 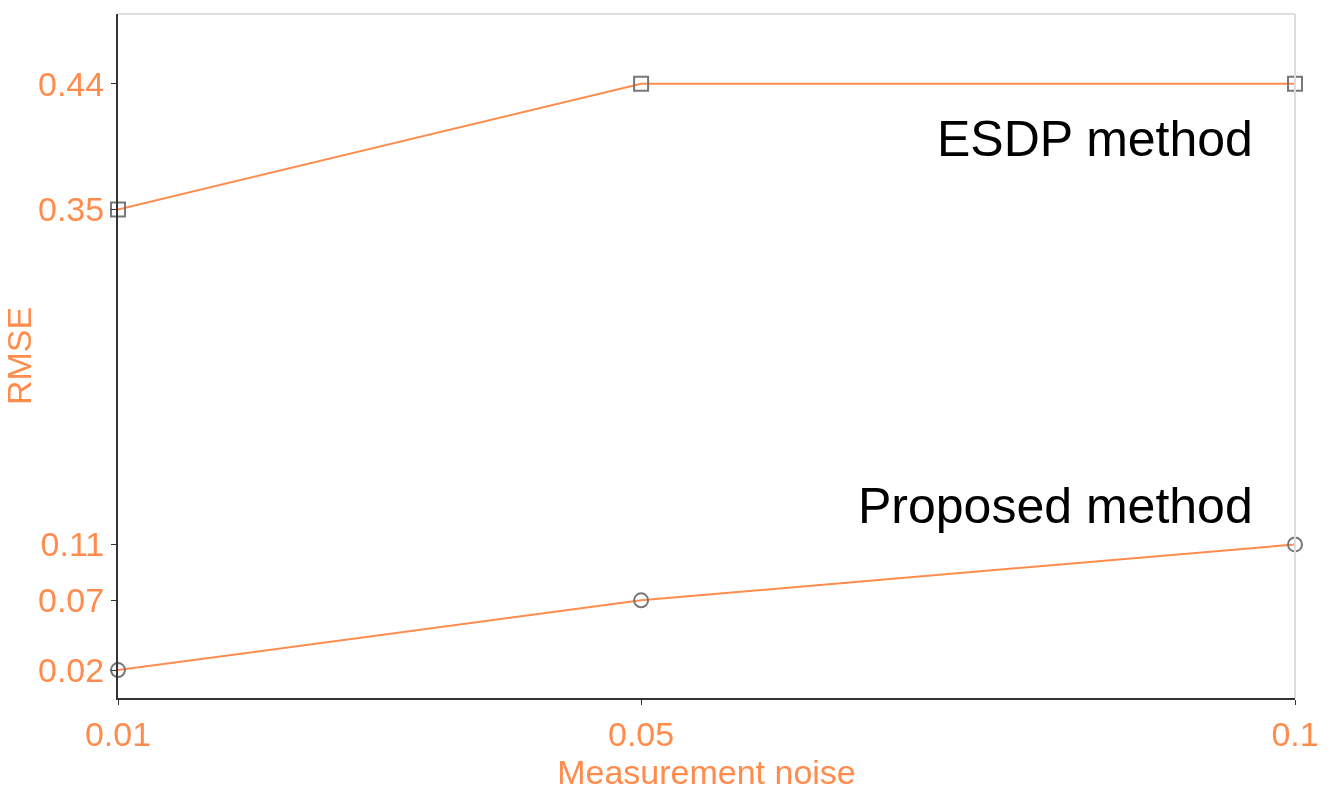 What do you see at coordinates (706, 771) in the screenshot?
I see `x-axis-title: Measurement noise` at bounding box center [706, 771].